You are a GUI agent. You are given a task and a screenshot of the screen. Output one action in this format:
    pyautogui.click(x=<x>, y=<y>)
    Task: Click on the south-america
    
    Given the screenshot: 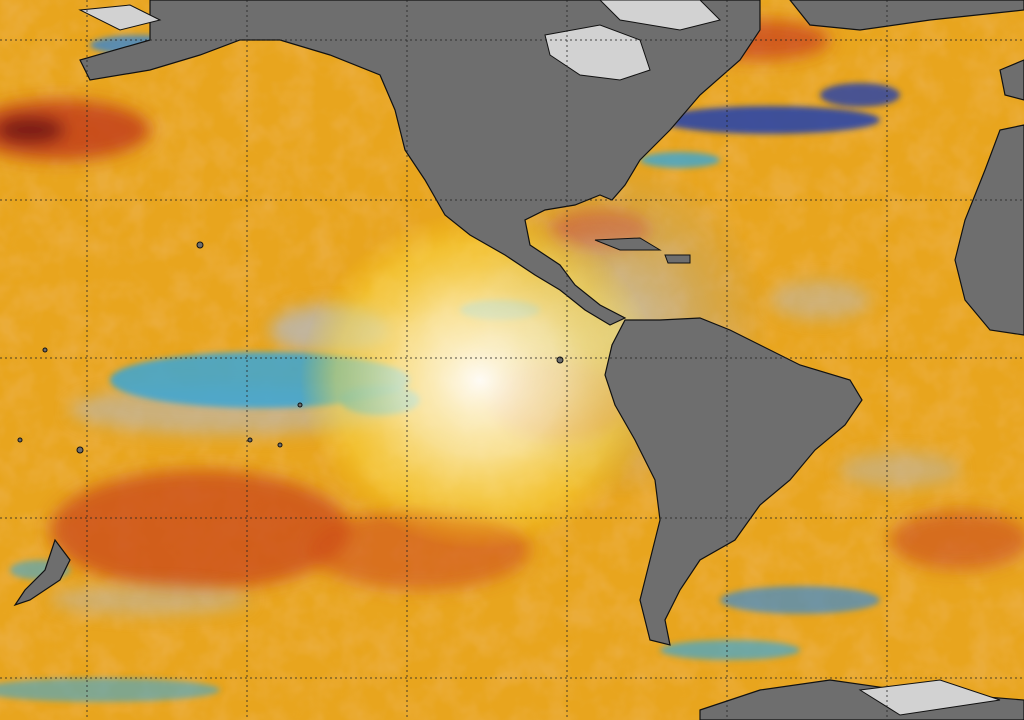 What is the action you would take?
    pyautogui.click(x=733, y=481)
    